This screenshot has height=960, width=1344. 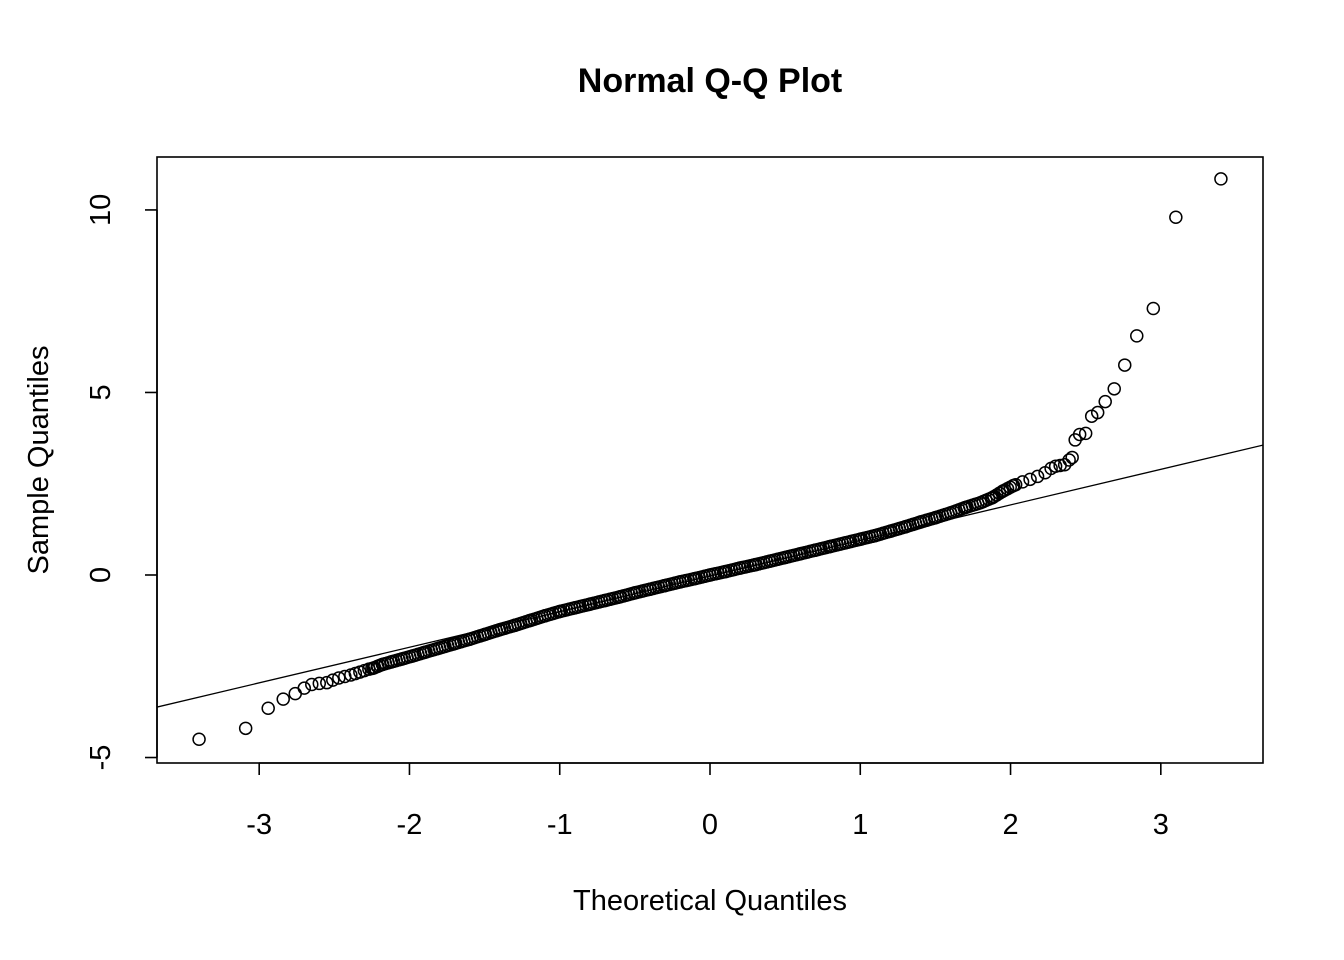 What do you see at coordinates (410, 825) in the screenshot?
I see `x-tick-label: -2` at bounding box center [410, 825].